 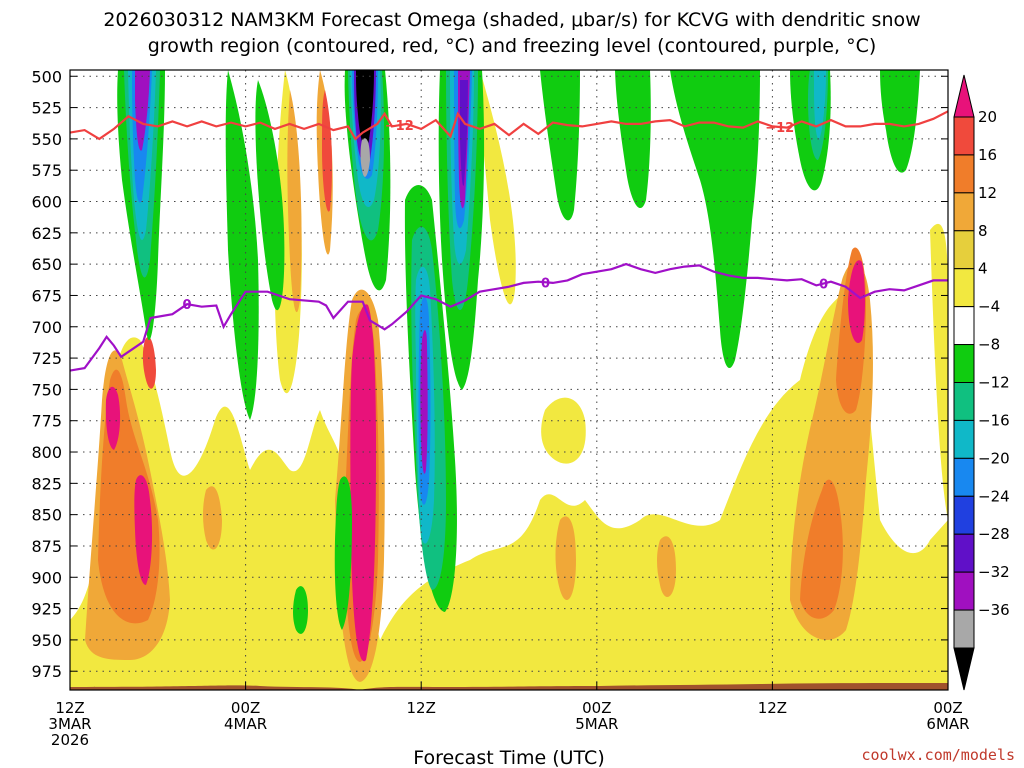 I want to click on y-tick-label-525: 525, so click(x=46, y=108).